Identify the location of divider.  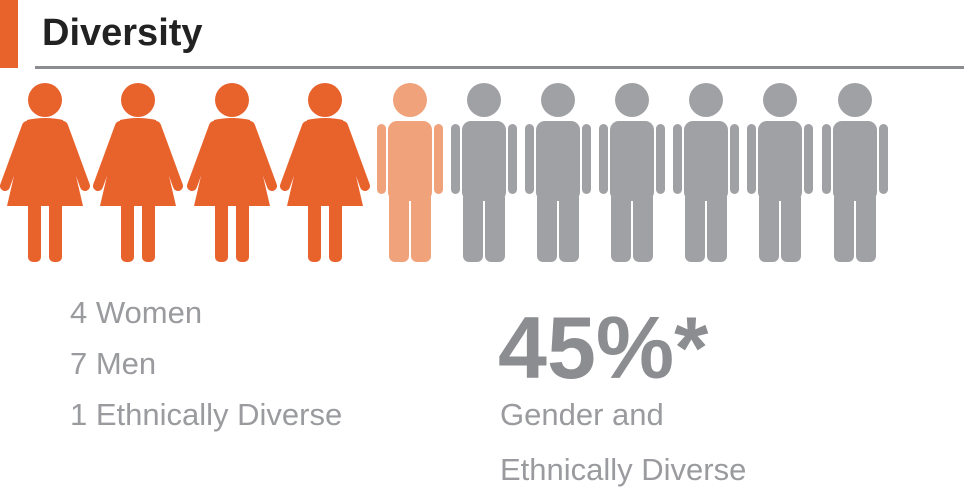
(499, 67).